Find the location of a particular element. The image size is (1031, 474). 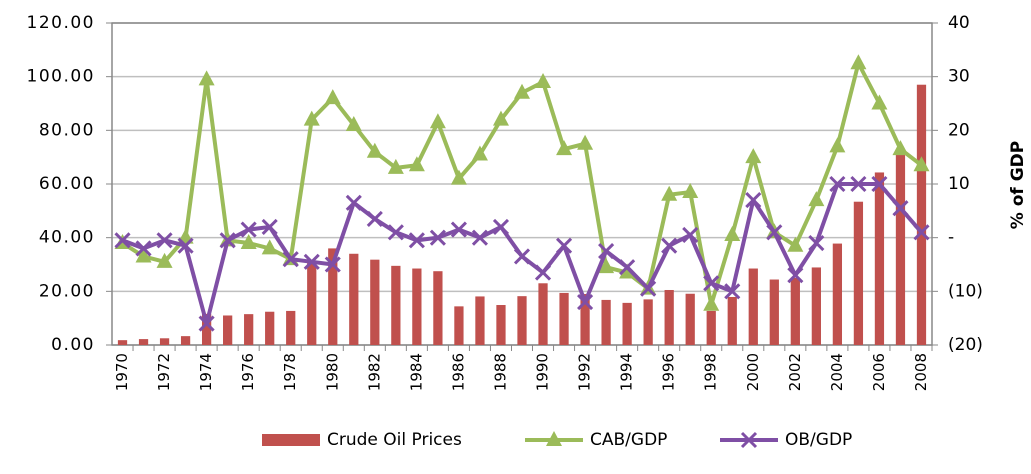

x-tick-label: 1992 is located at coordinates (585, 372).